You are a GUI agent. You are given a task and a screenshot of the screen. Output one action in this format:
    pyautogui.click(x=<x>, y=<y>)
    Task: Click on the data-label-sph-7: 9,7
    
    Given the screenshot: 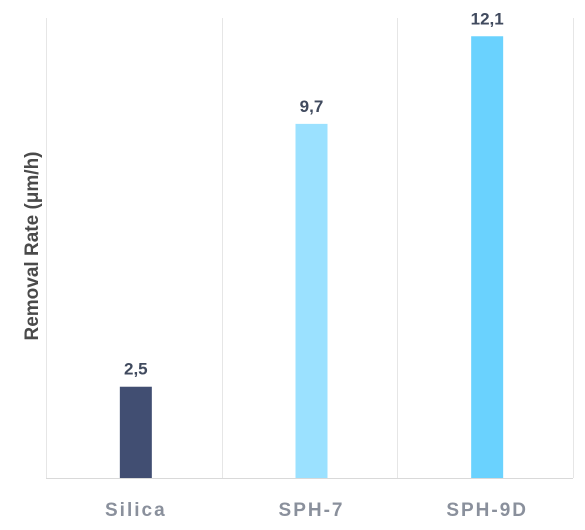 What is the action you would take?
    pyautogui.click(x=312, y=106)
    